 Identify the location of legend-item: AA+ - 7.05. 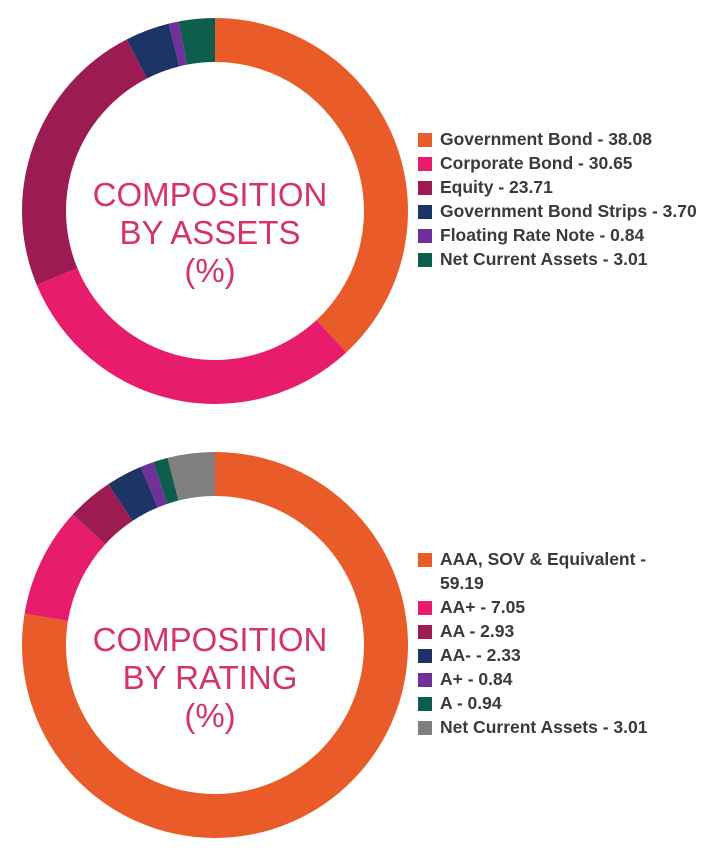
(532, 607).